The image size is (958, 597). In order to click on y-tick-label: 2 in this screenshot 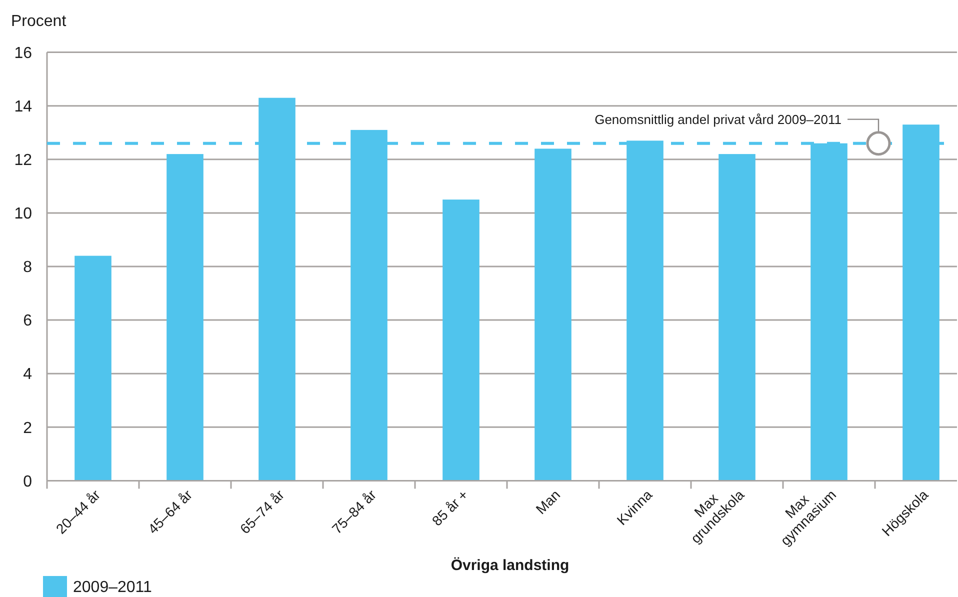, I will do `click(27, 428)`.